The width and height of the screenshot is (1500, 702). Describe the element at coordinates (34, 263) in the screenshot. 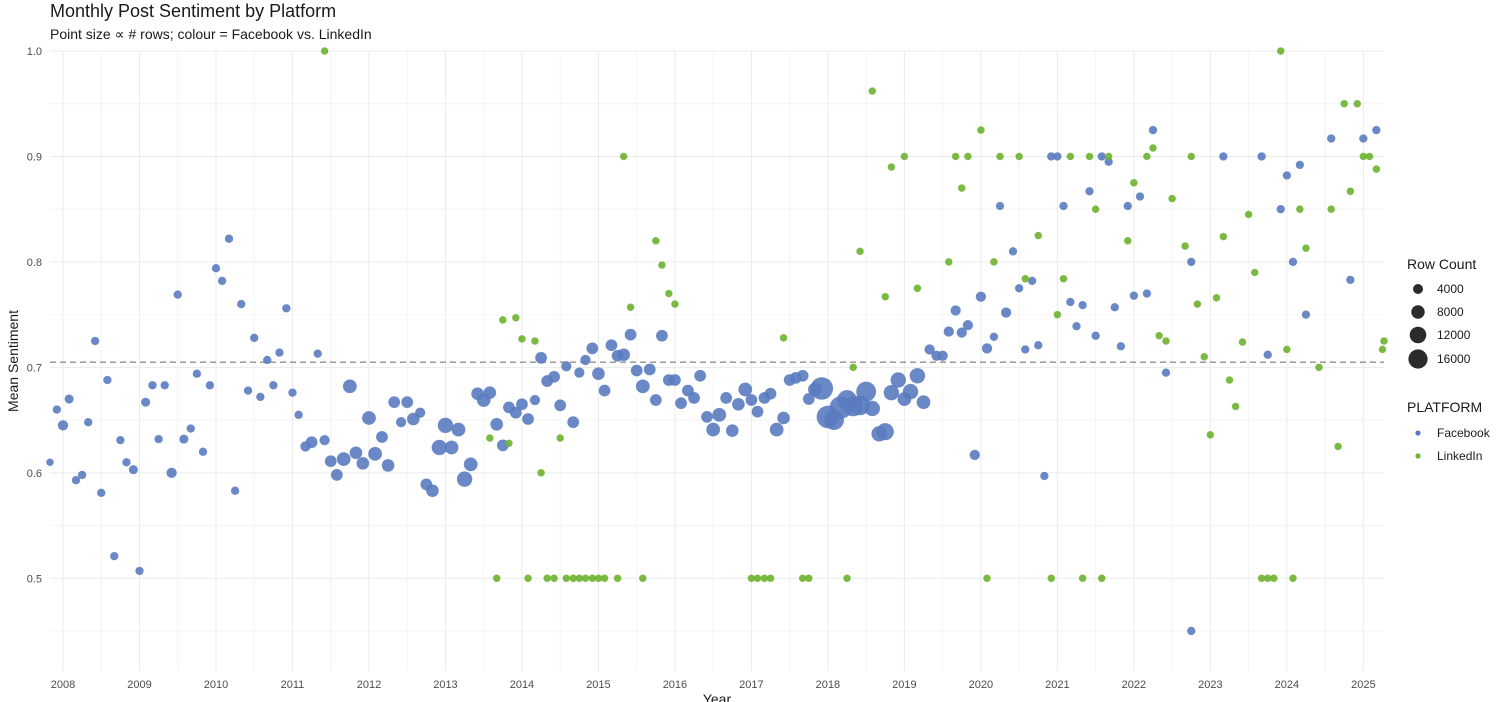

I see `y-tick-label: 0.8` at that location.